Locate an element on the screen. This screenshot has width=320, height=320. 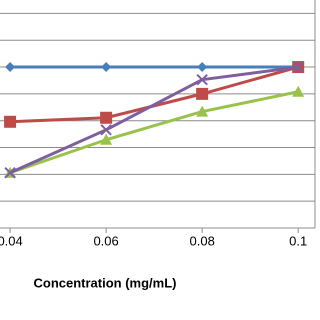
x-tick-label: 0.1 is located at coordinates (298, 240).